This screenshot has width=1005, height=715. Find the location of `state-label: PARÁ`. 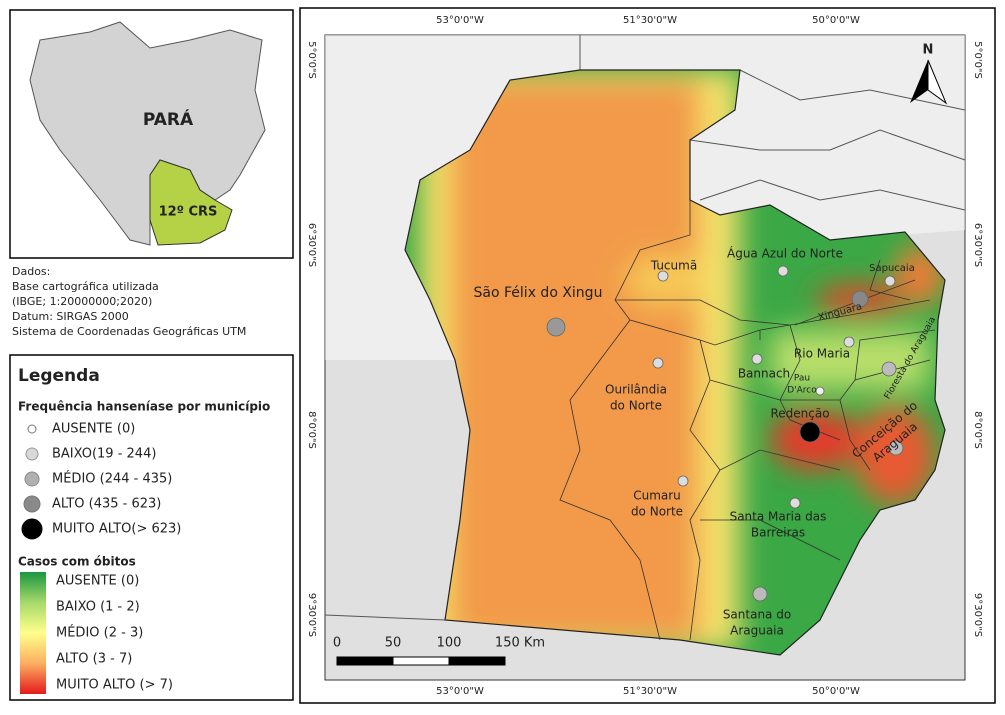

state-label: PARÁ is located at coordinates (168, 119).